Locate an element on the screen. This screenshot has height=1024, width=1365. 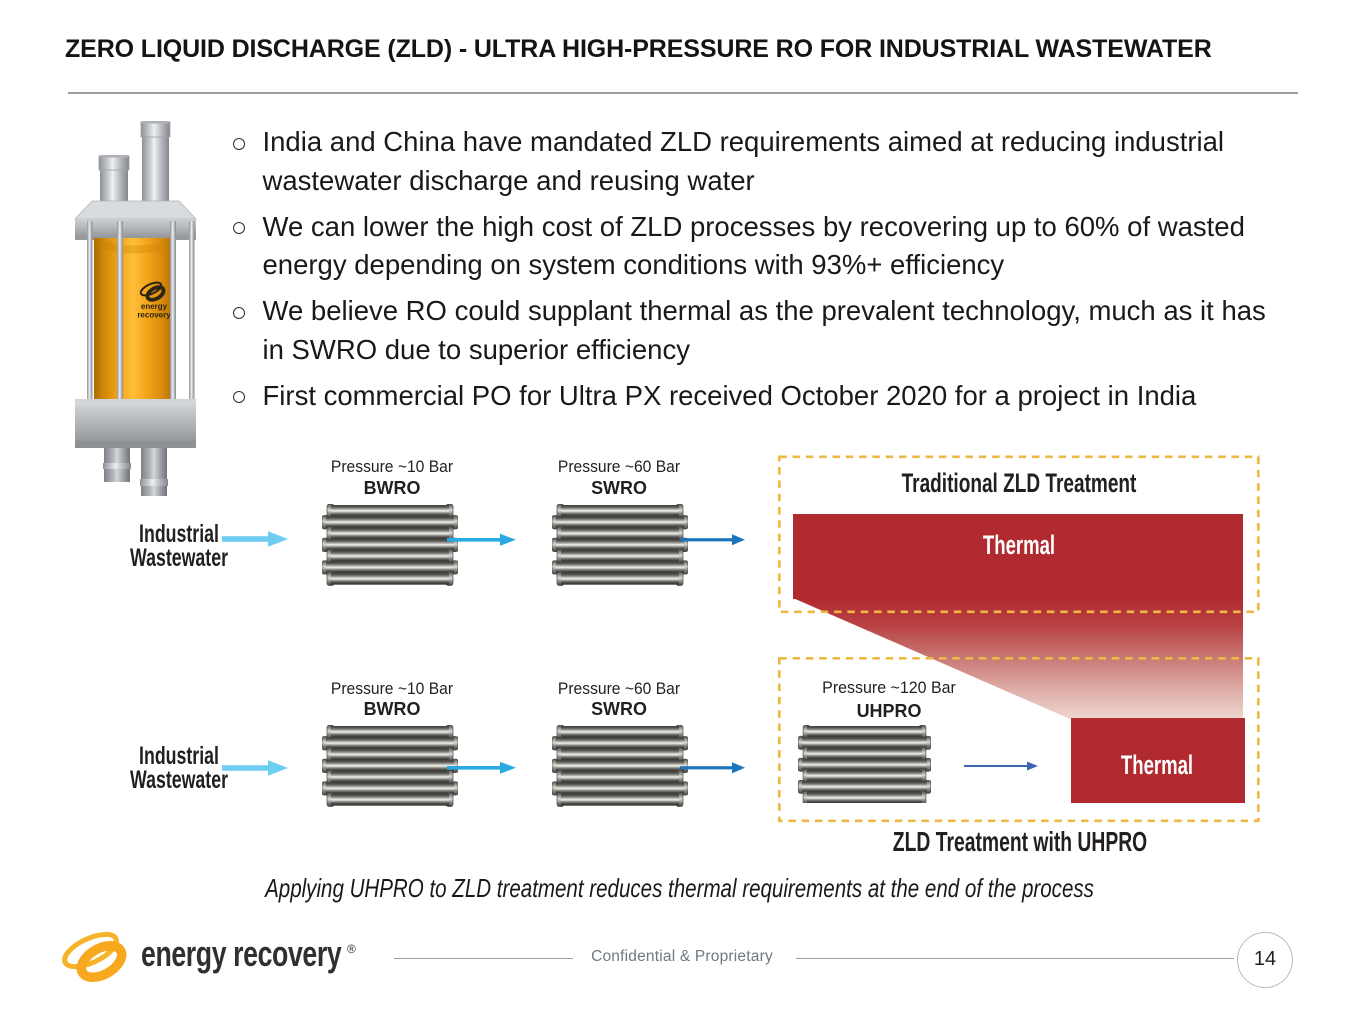
svg-text: recovery is located at coordinates (154, 315).